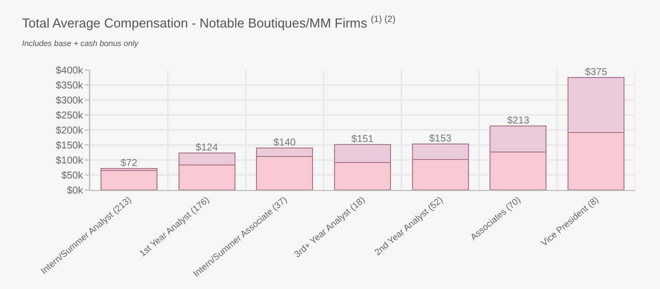  Describe the element at coordinates (129, 163) in the screenshot. I see `total-label: $72` at that location.